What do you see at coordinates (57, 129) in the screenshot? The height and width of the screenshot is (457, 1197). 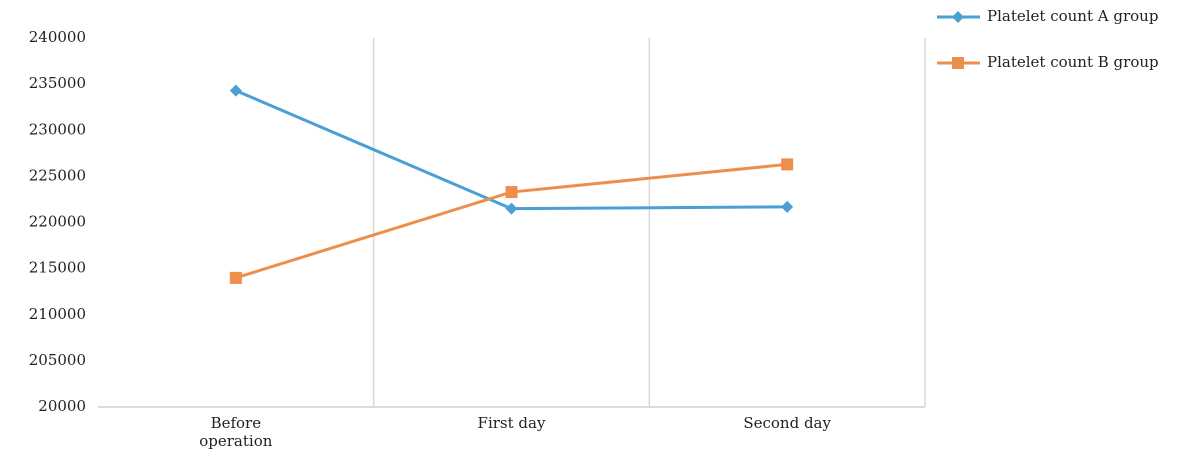 I see `y-tick-label: 230000` at bounding box center [57, 129].